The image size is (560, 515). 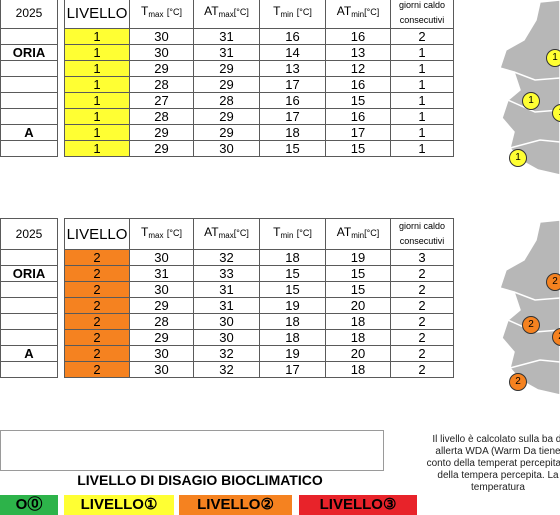 I want to click on legend-level1: LIVELLO①, so click(x=119, y=505).